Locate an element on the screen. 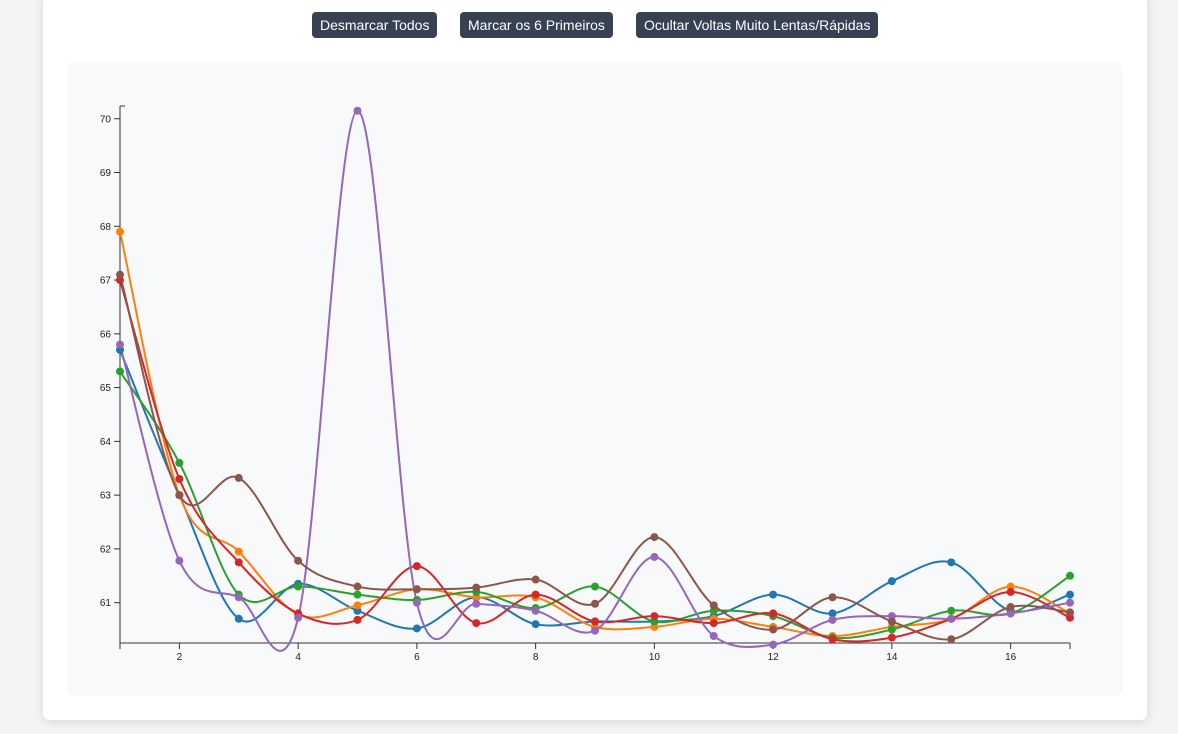  x-tick-label: 14 is located at coordinates (892, 657).